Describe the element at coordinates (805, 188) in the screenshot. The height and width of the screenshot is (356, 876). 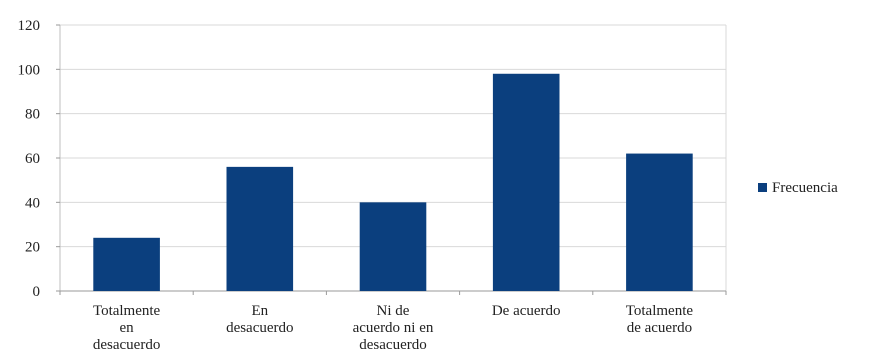
I see `legend-label: Frecuencia` at that location.